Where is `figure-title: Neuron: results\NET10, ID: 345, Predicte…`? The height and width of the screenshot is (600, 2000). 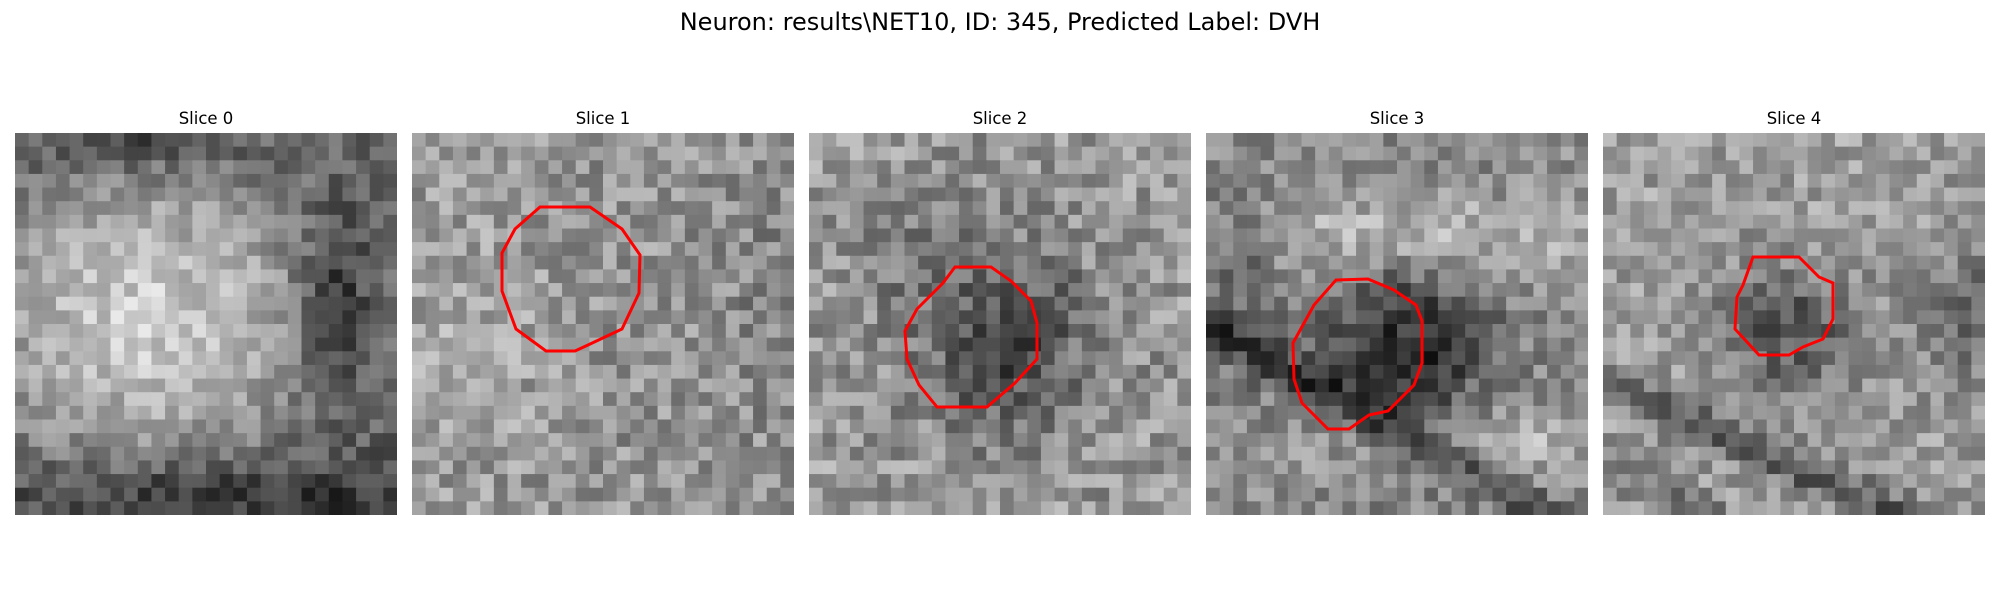
figure-title: Neuron: results\NET10, ID: 345, Predicte… is located at coordinates (1000, 22).